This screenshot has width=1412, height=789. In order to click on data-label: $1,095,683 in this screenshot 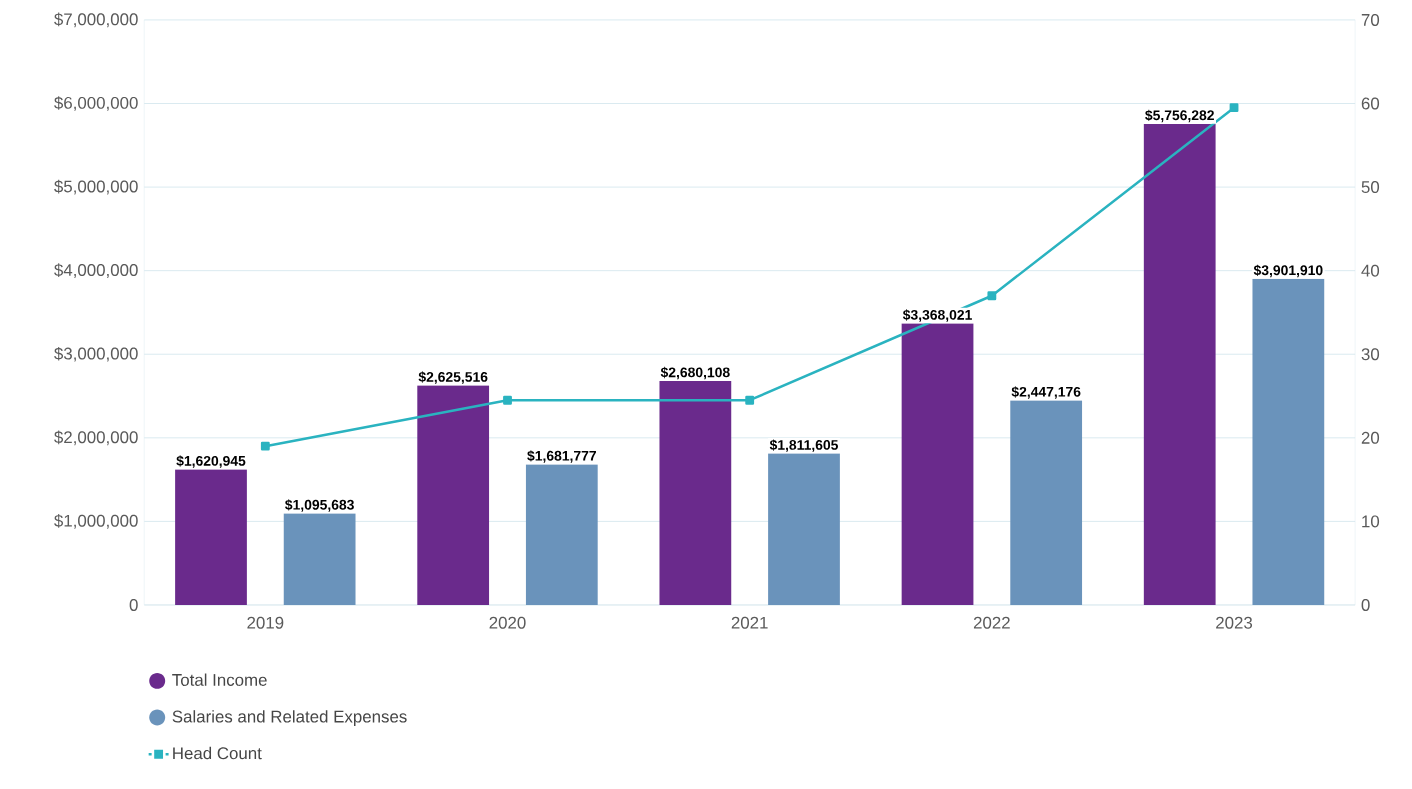, I will do `click(319, 505)`.